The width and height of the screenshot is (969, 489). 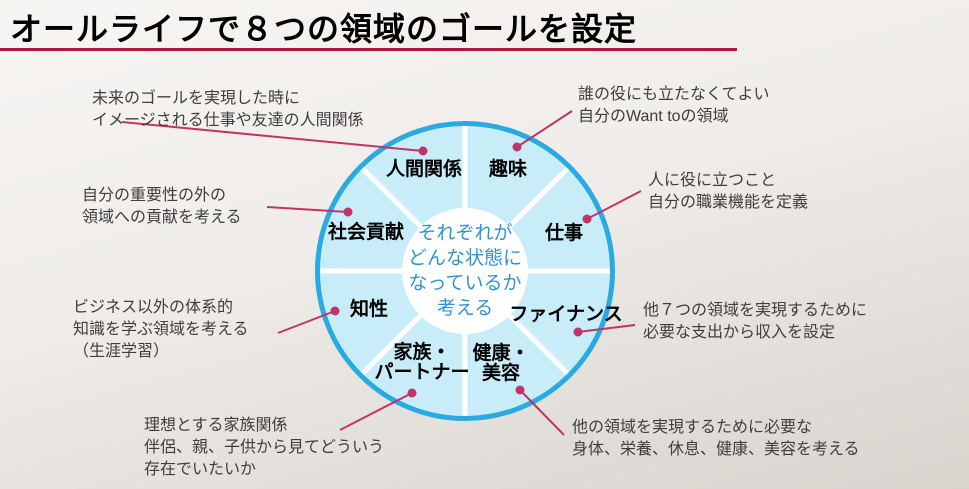 I want to click on annotation-health-beauty: 他の領域を実現するために必要な 身体、栄養、休息、健康、美容を考える, so click(x=716, y=438).